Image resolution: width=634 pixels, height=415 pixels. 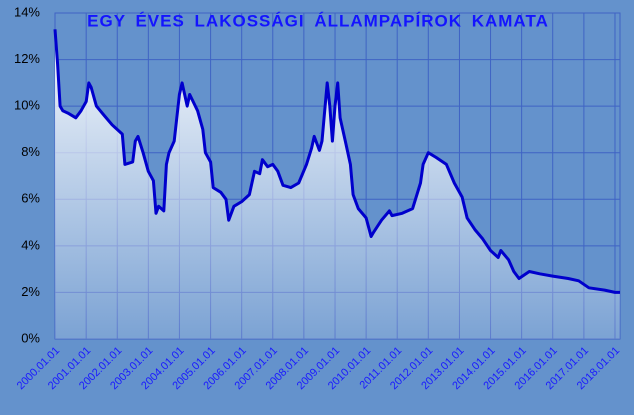 I want to click on y-tick-label: 2%, so click(x=30, y=291).